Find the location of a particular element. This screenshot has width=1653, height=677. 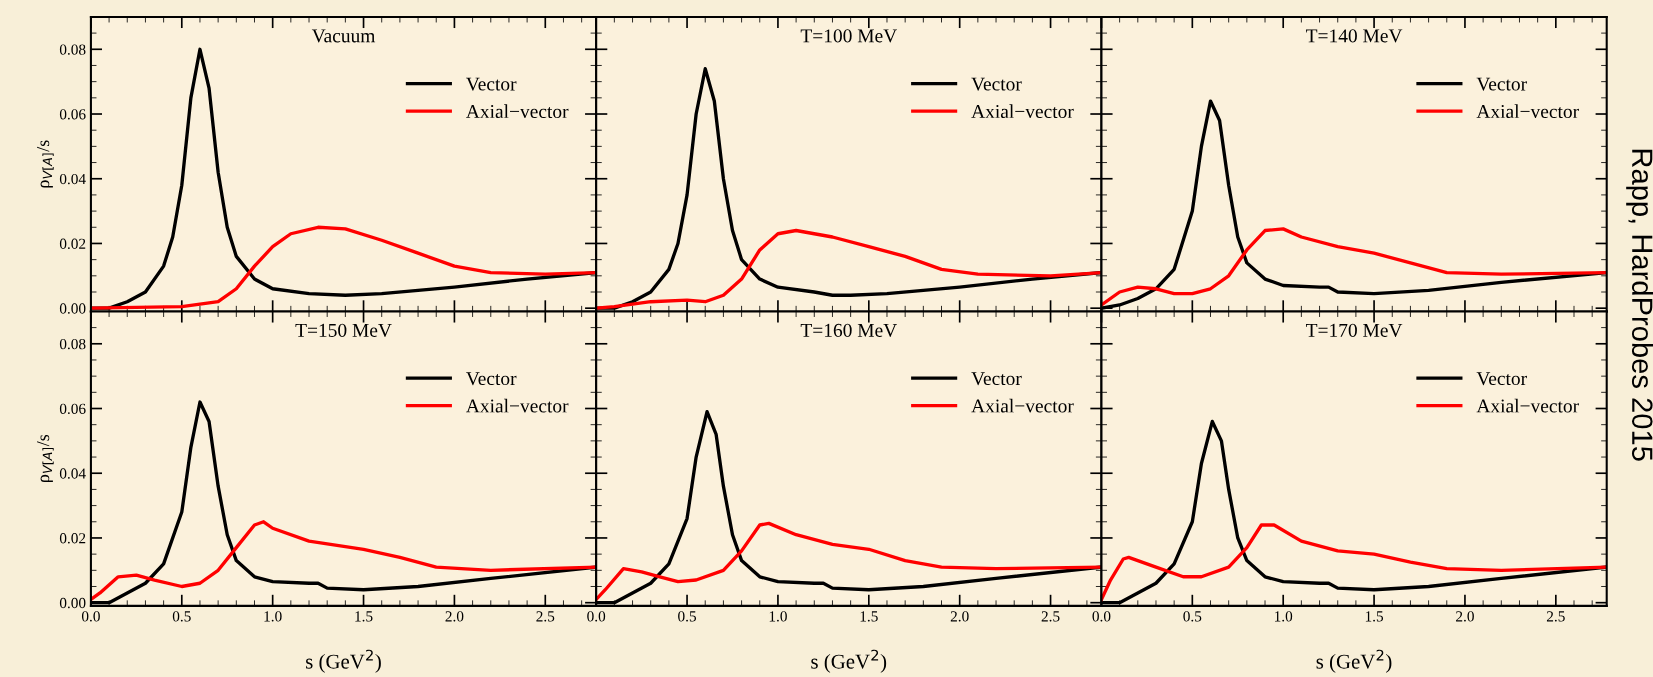

text: Rapp, HardProbes 2015 is located at coordinates (1639, 305).